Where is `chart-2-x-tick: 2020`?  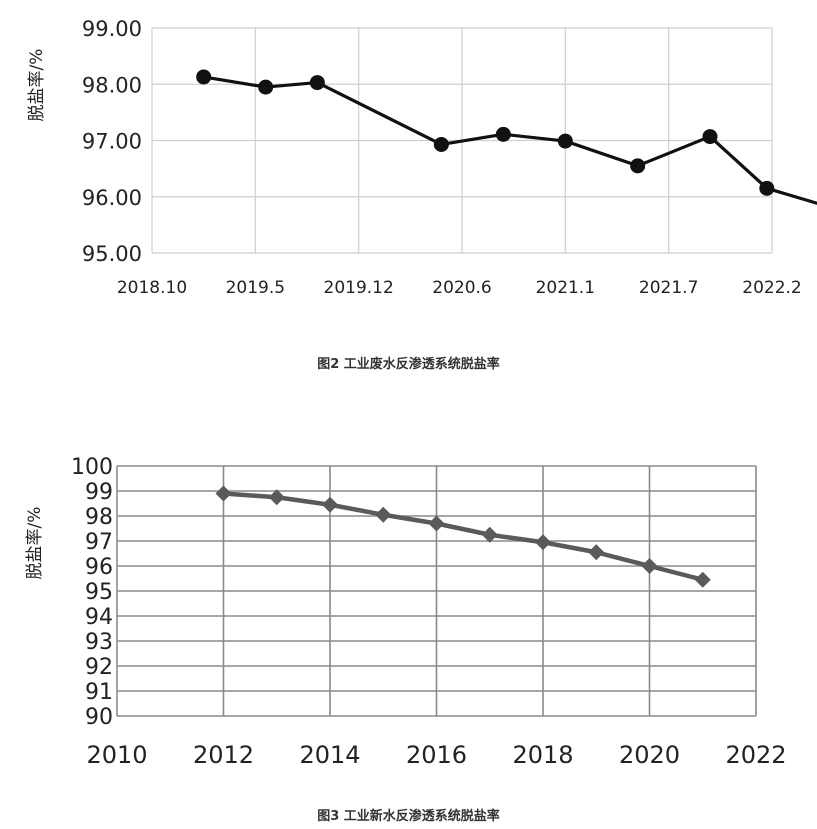 chart-2-x-tick: 2020 is located at coordinates (649, 755).